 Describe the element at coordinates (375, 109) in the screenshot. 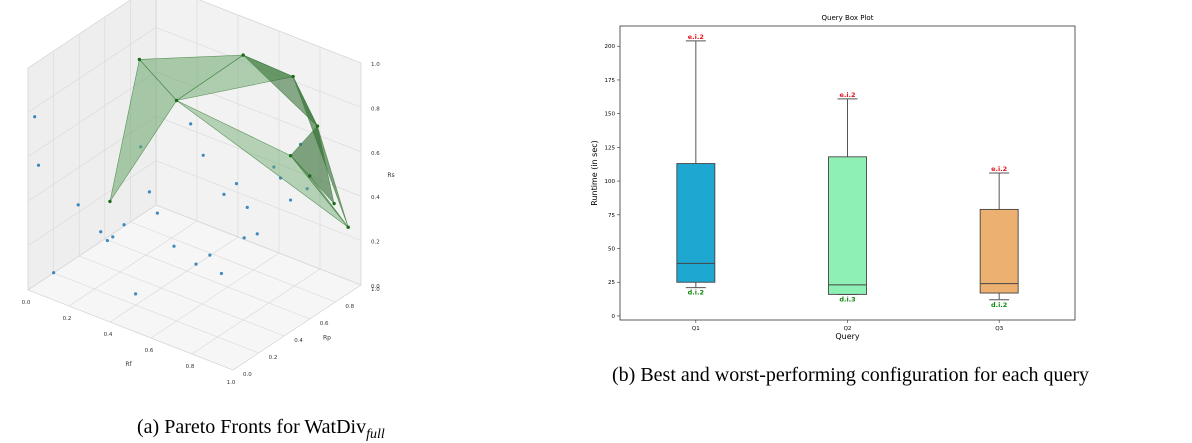

I see `z-tick-label: 0.8` at that location.